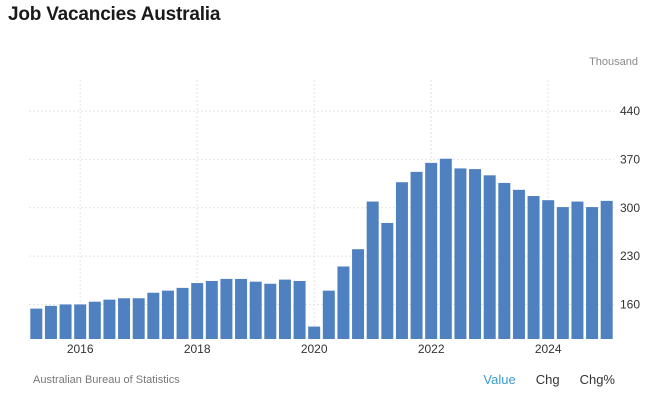 The height and width of the screenshot is (414, 655). I want to click on x-tick-label: 2016, so click(80, 349).